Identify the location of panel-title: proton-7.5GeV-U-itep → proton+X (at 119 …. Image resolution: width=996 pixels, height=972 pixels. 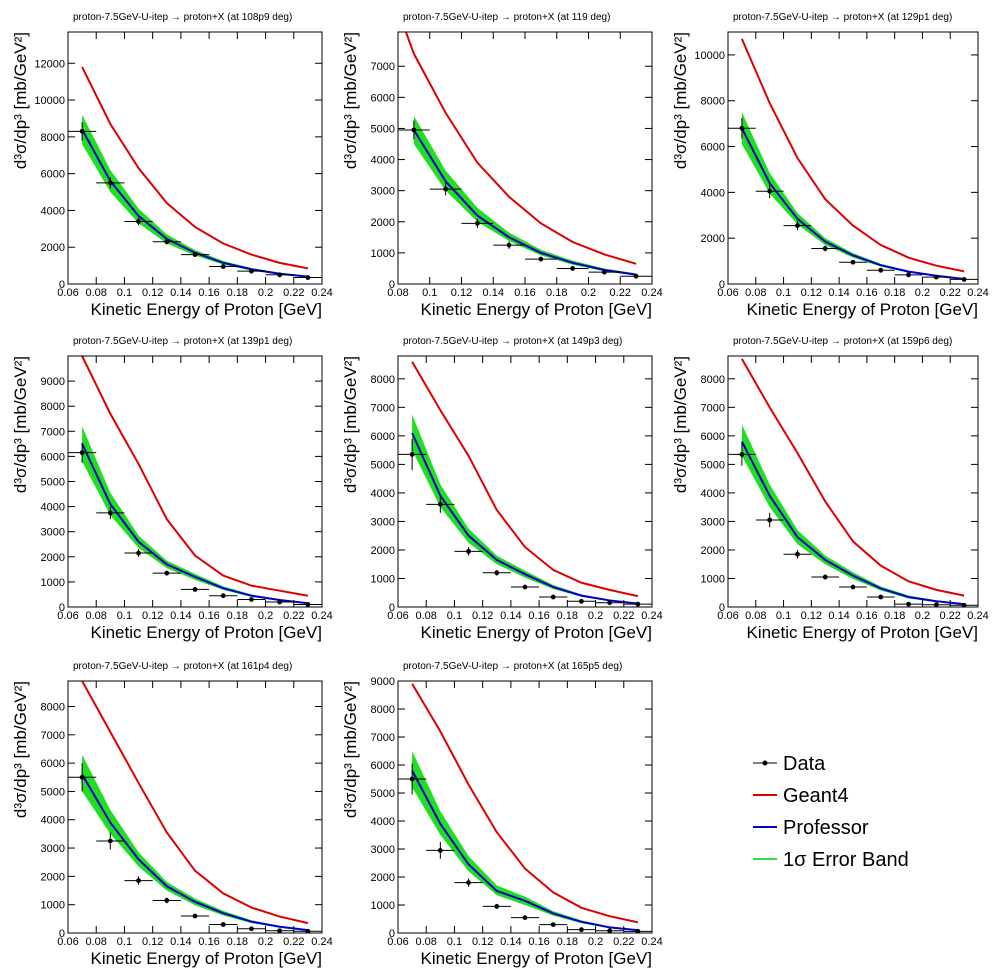
(506, 17).